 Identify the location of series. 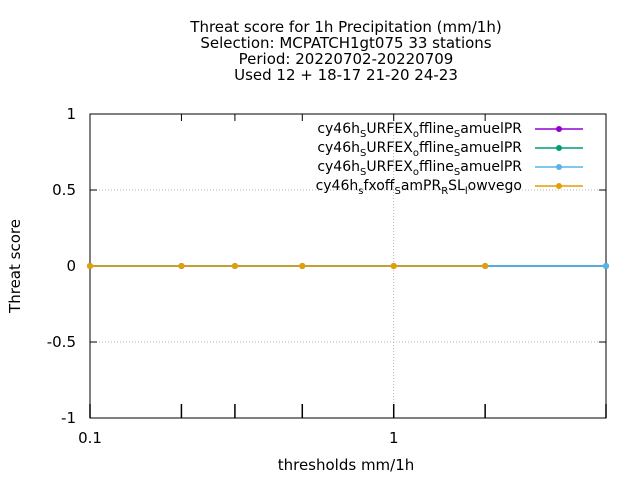
(348, 266).